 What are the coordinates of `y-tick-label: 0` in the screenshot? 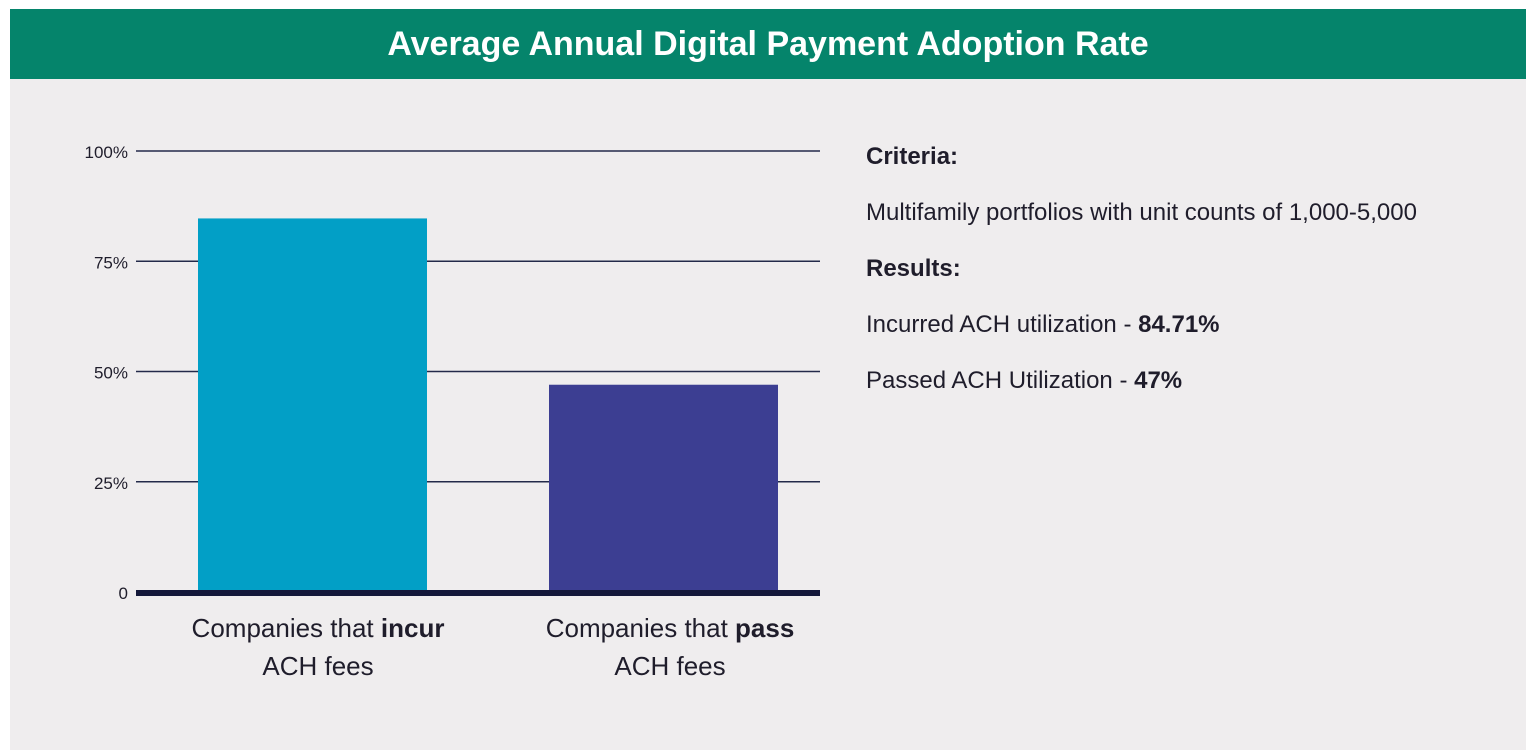 It's located at (123, 593).